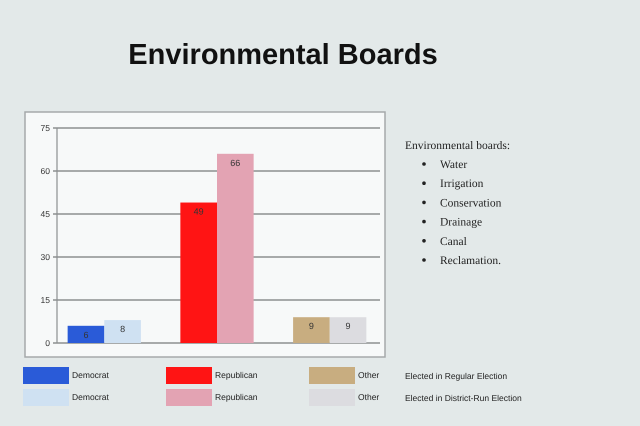  I want to click on text: Environmental boards:, so click(457, 146).